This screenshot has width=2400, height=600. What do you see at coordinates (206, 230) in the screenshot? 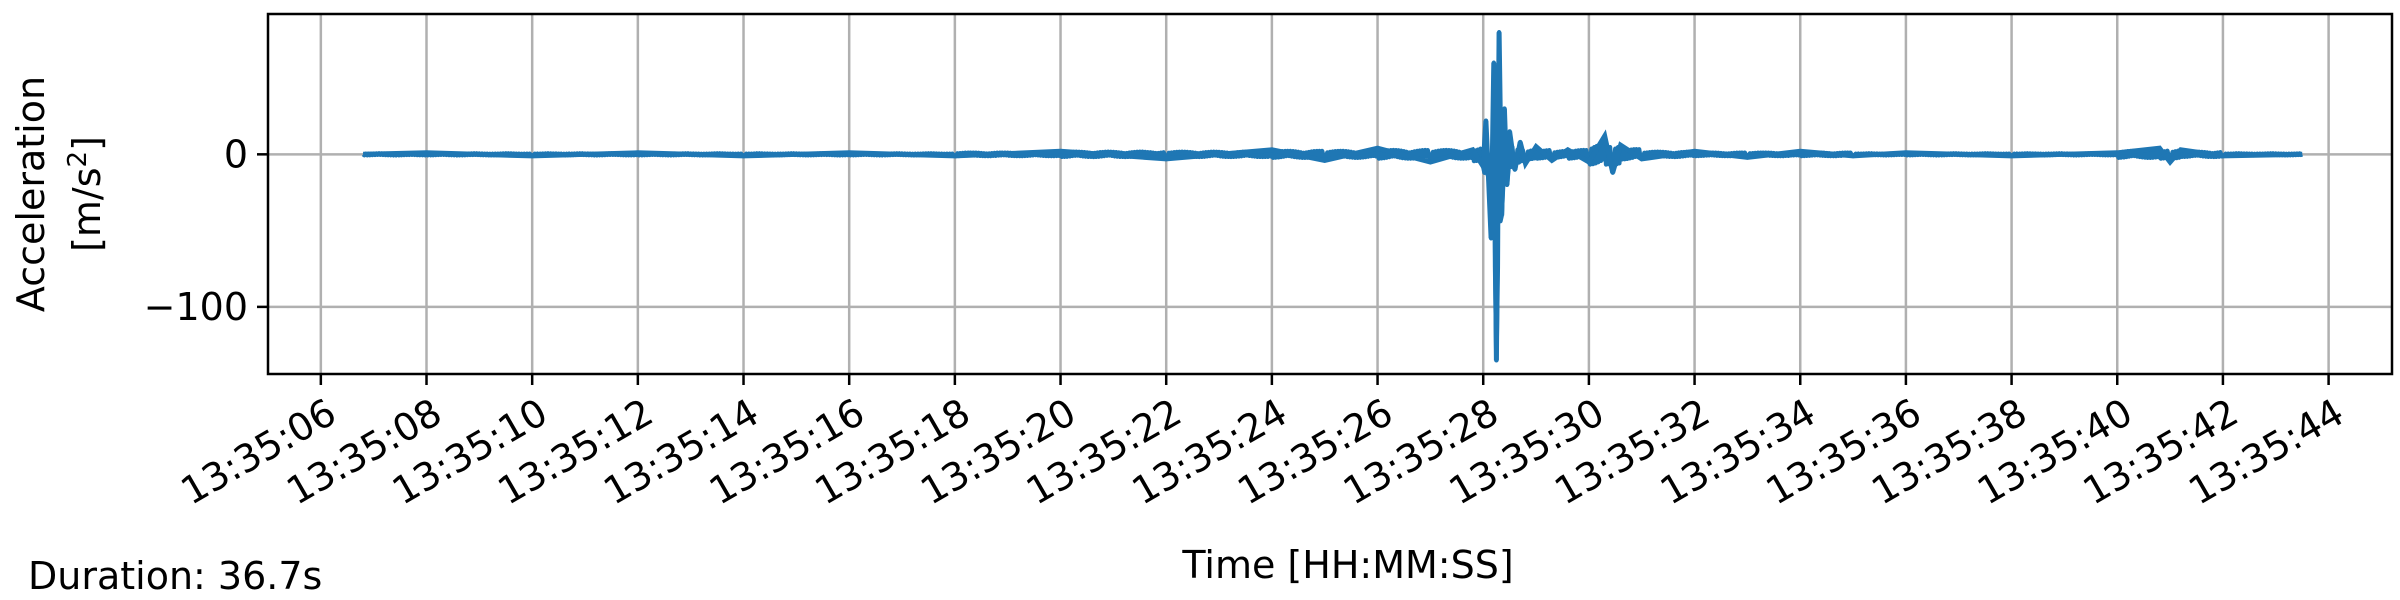
I see `y-axis: 0 −100` at bounding box center [206, 230].